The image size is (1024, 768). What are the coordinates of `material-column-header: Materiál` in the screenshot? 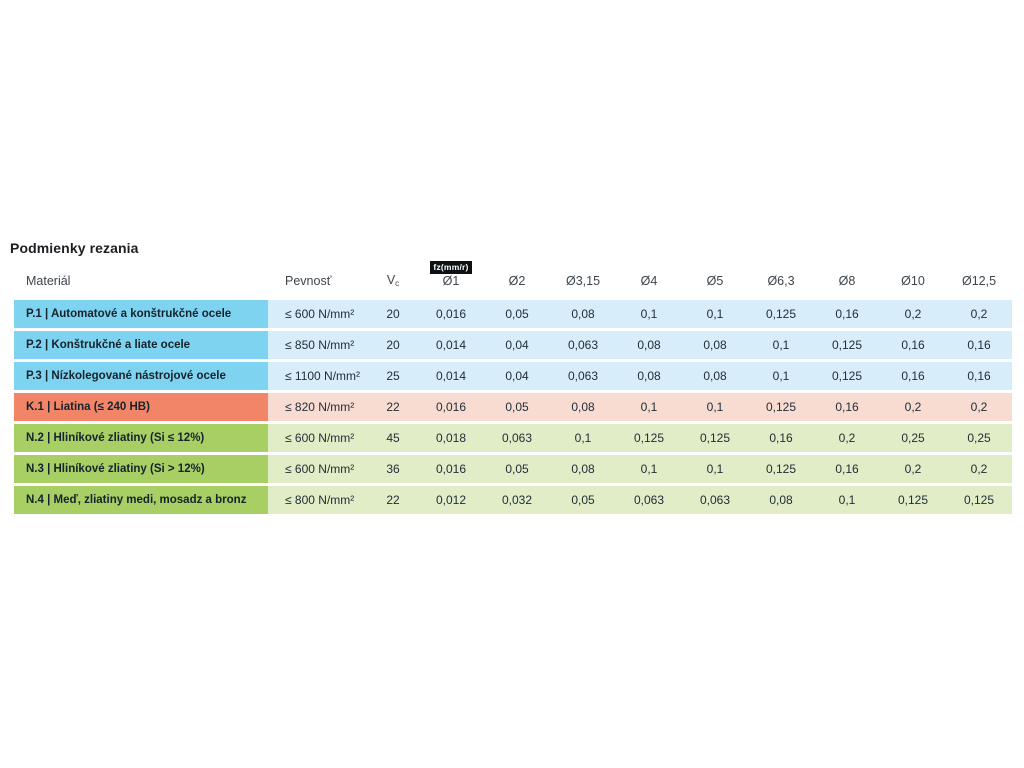 It's located at (48, 280).